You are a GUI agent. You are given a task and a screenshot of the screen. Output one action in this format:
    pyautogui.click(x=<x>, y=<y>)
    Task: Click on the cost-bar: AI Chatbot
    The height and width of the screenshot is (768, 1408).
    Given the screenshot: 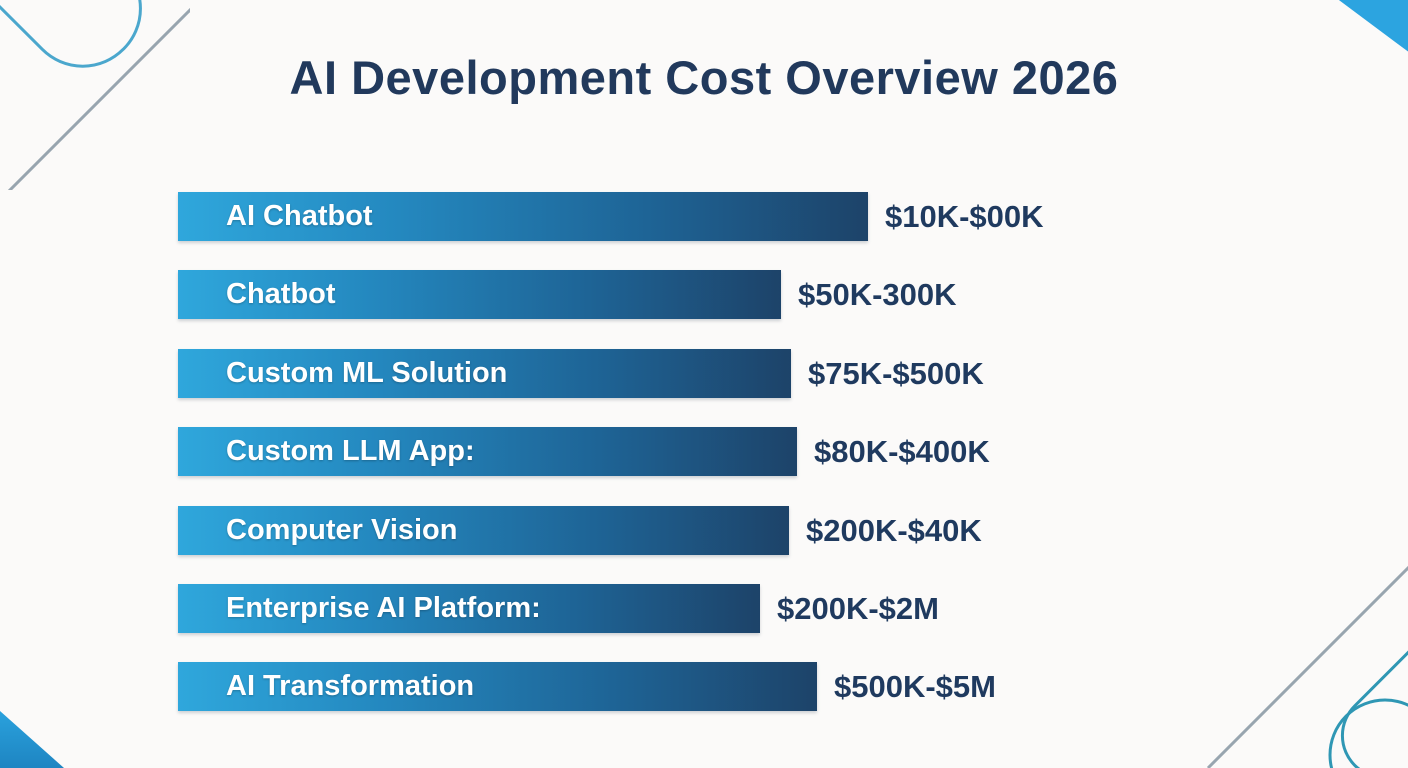 What is the action you would take?
    pyautogui.click(x=523, y=216)
    